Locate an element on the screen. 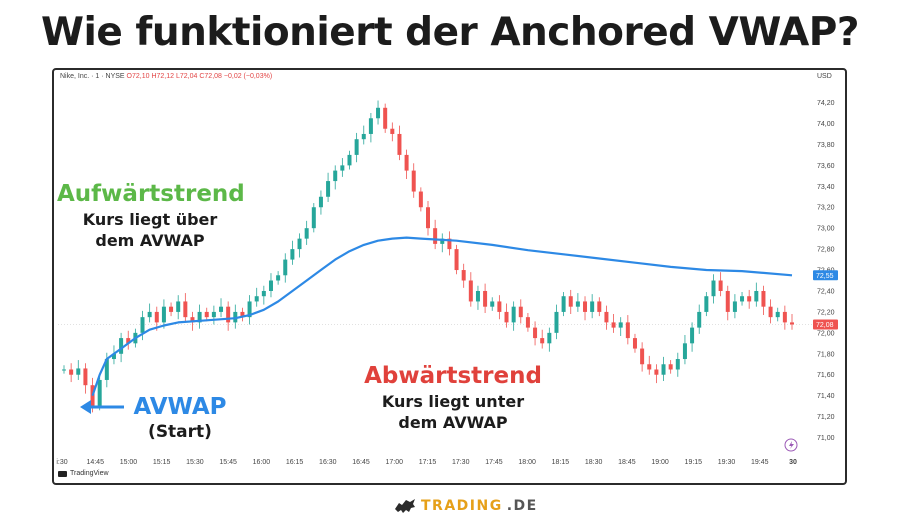 Image resolution: width=900 pixels, height=527 pixels. y-tick-label: 72,80 is located at coordinates (826, 250).